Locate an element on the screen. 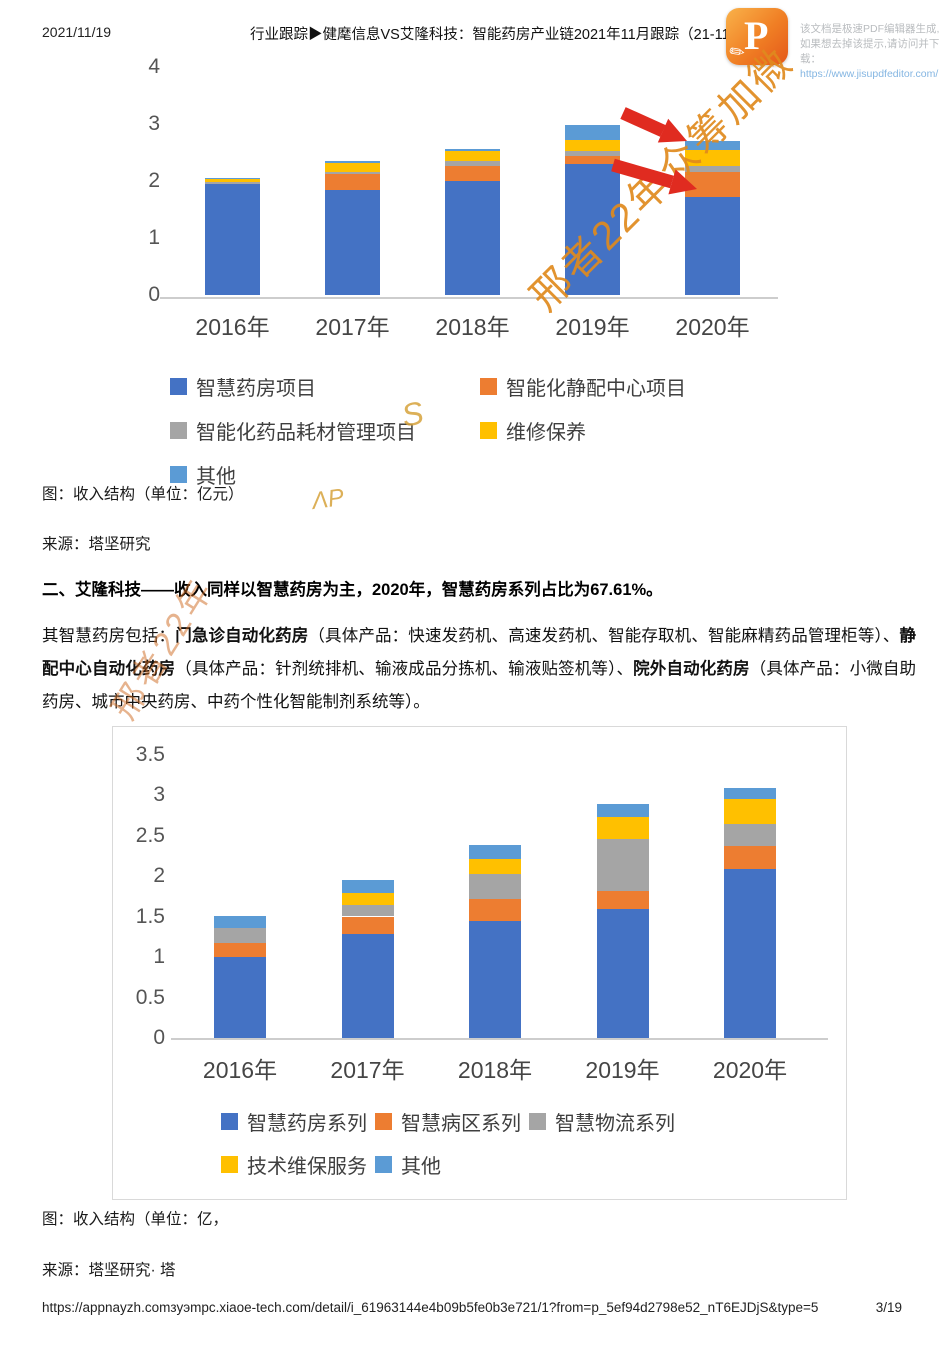  pdf-editor-logo: P ✎ is located at coordinates (756, 36).